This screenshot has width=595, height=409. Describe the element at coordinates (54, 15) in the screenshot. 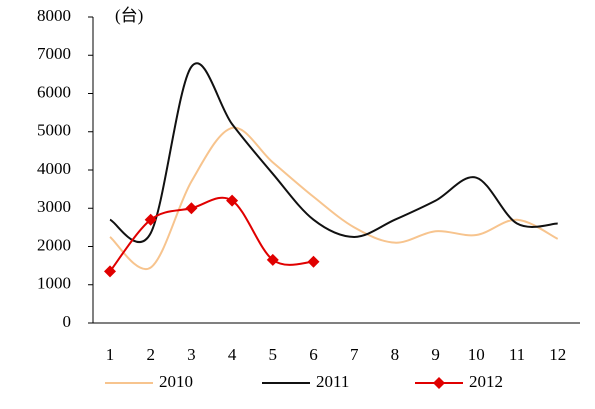

I see `y-tick-label: 8000` at that location.